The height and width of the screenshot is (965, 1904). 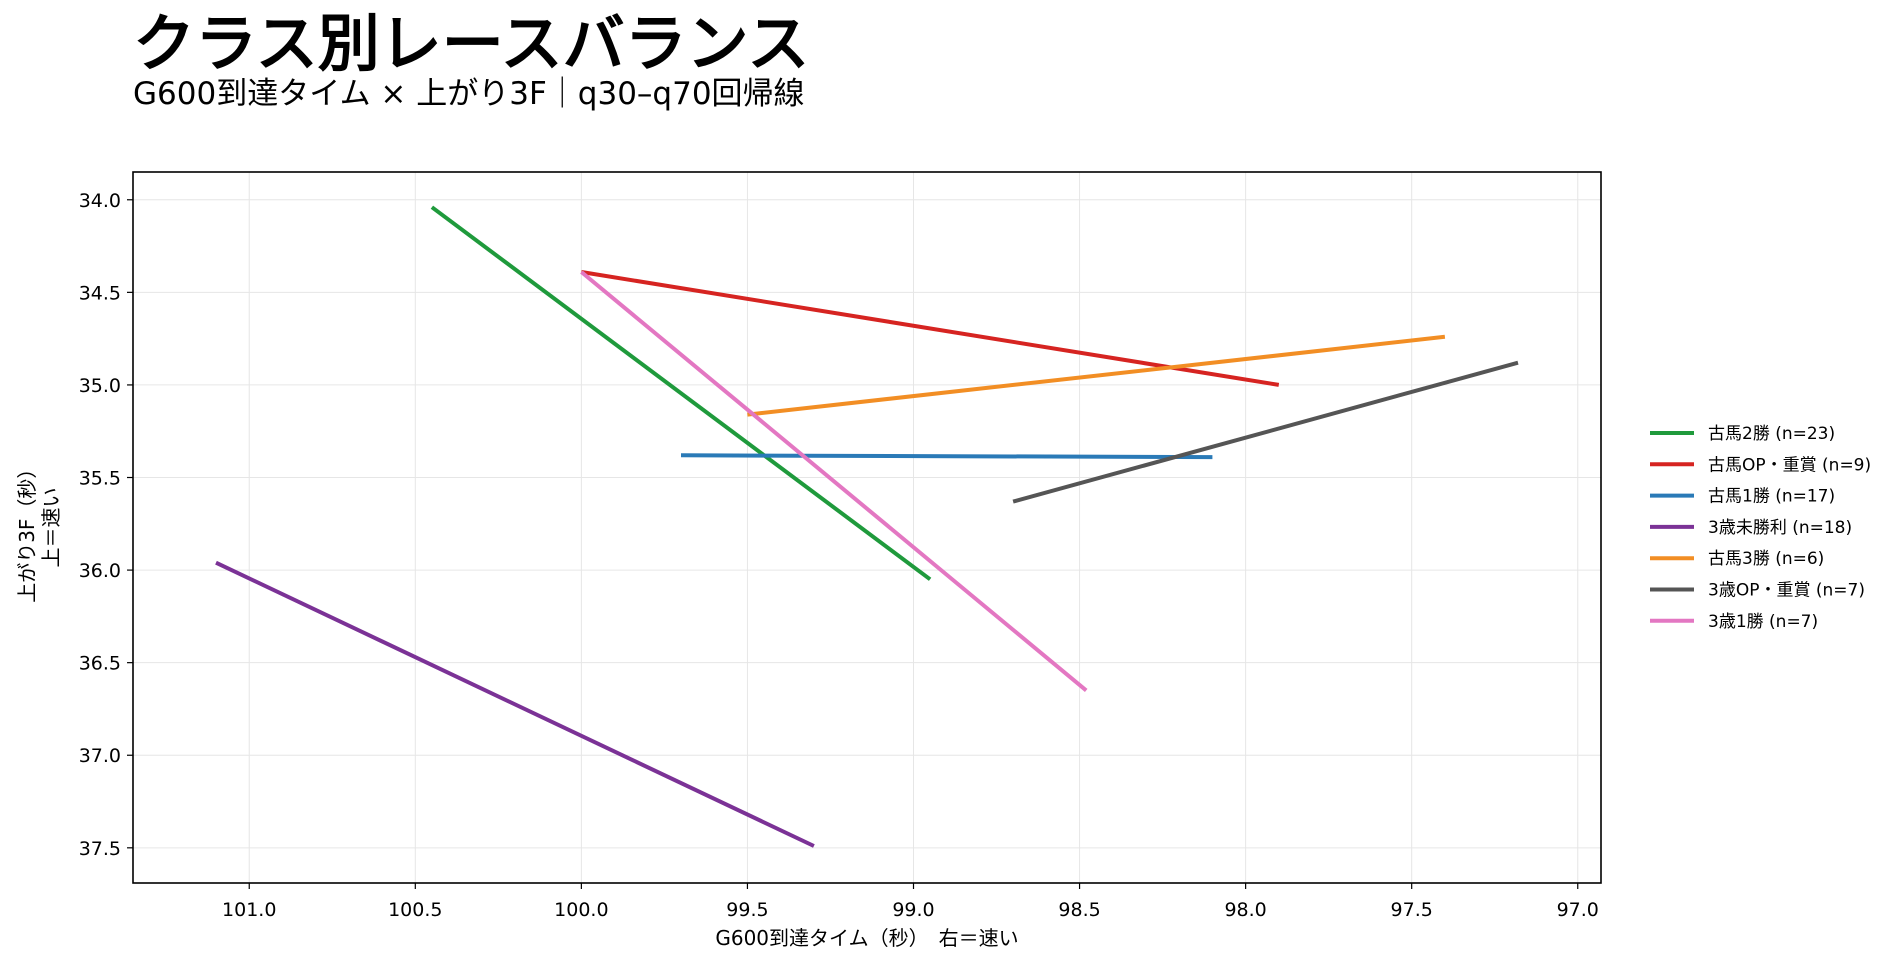 I want to click on legend-item: 3歳OP・重賞 (n=7), so click(x=1757, y=591).